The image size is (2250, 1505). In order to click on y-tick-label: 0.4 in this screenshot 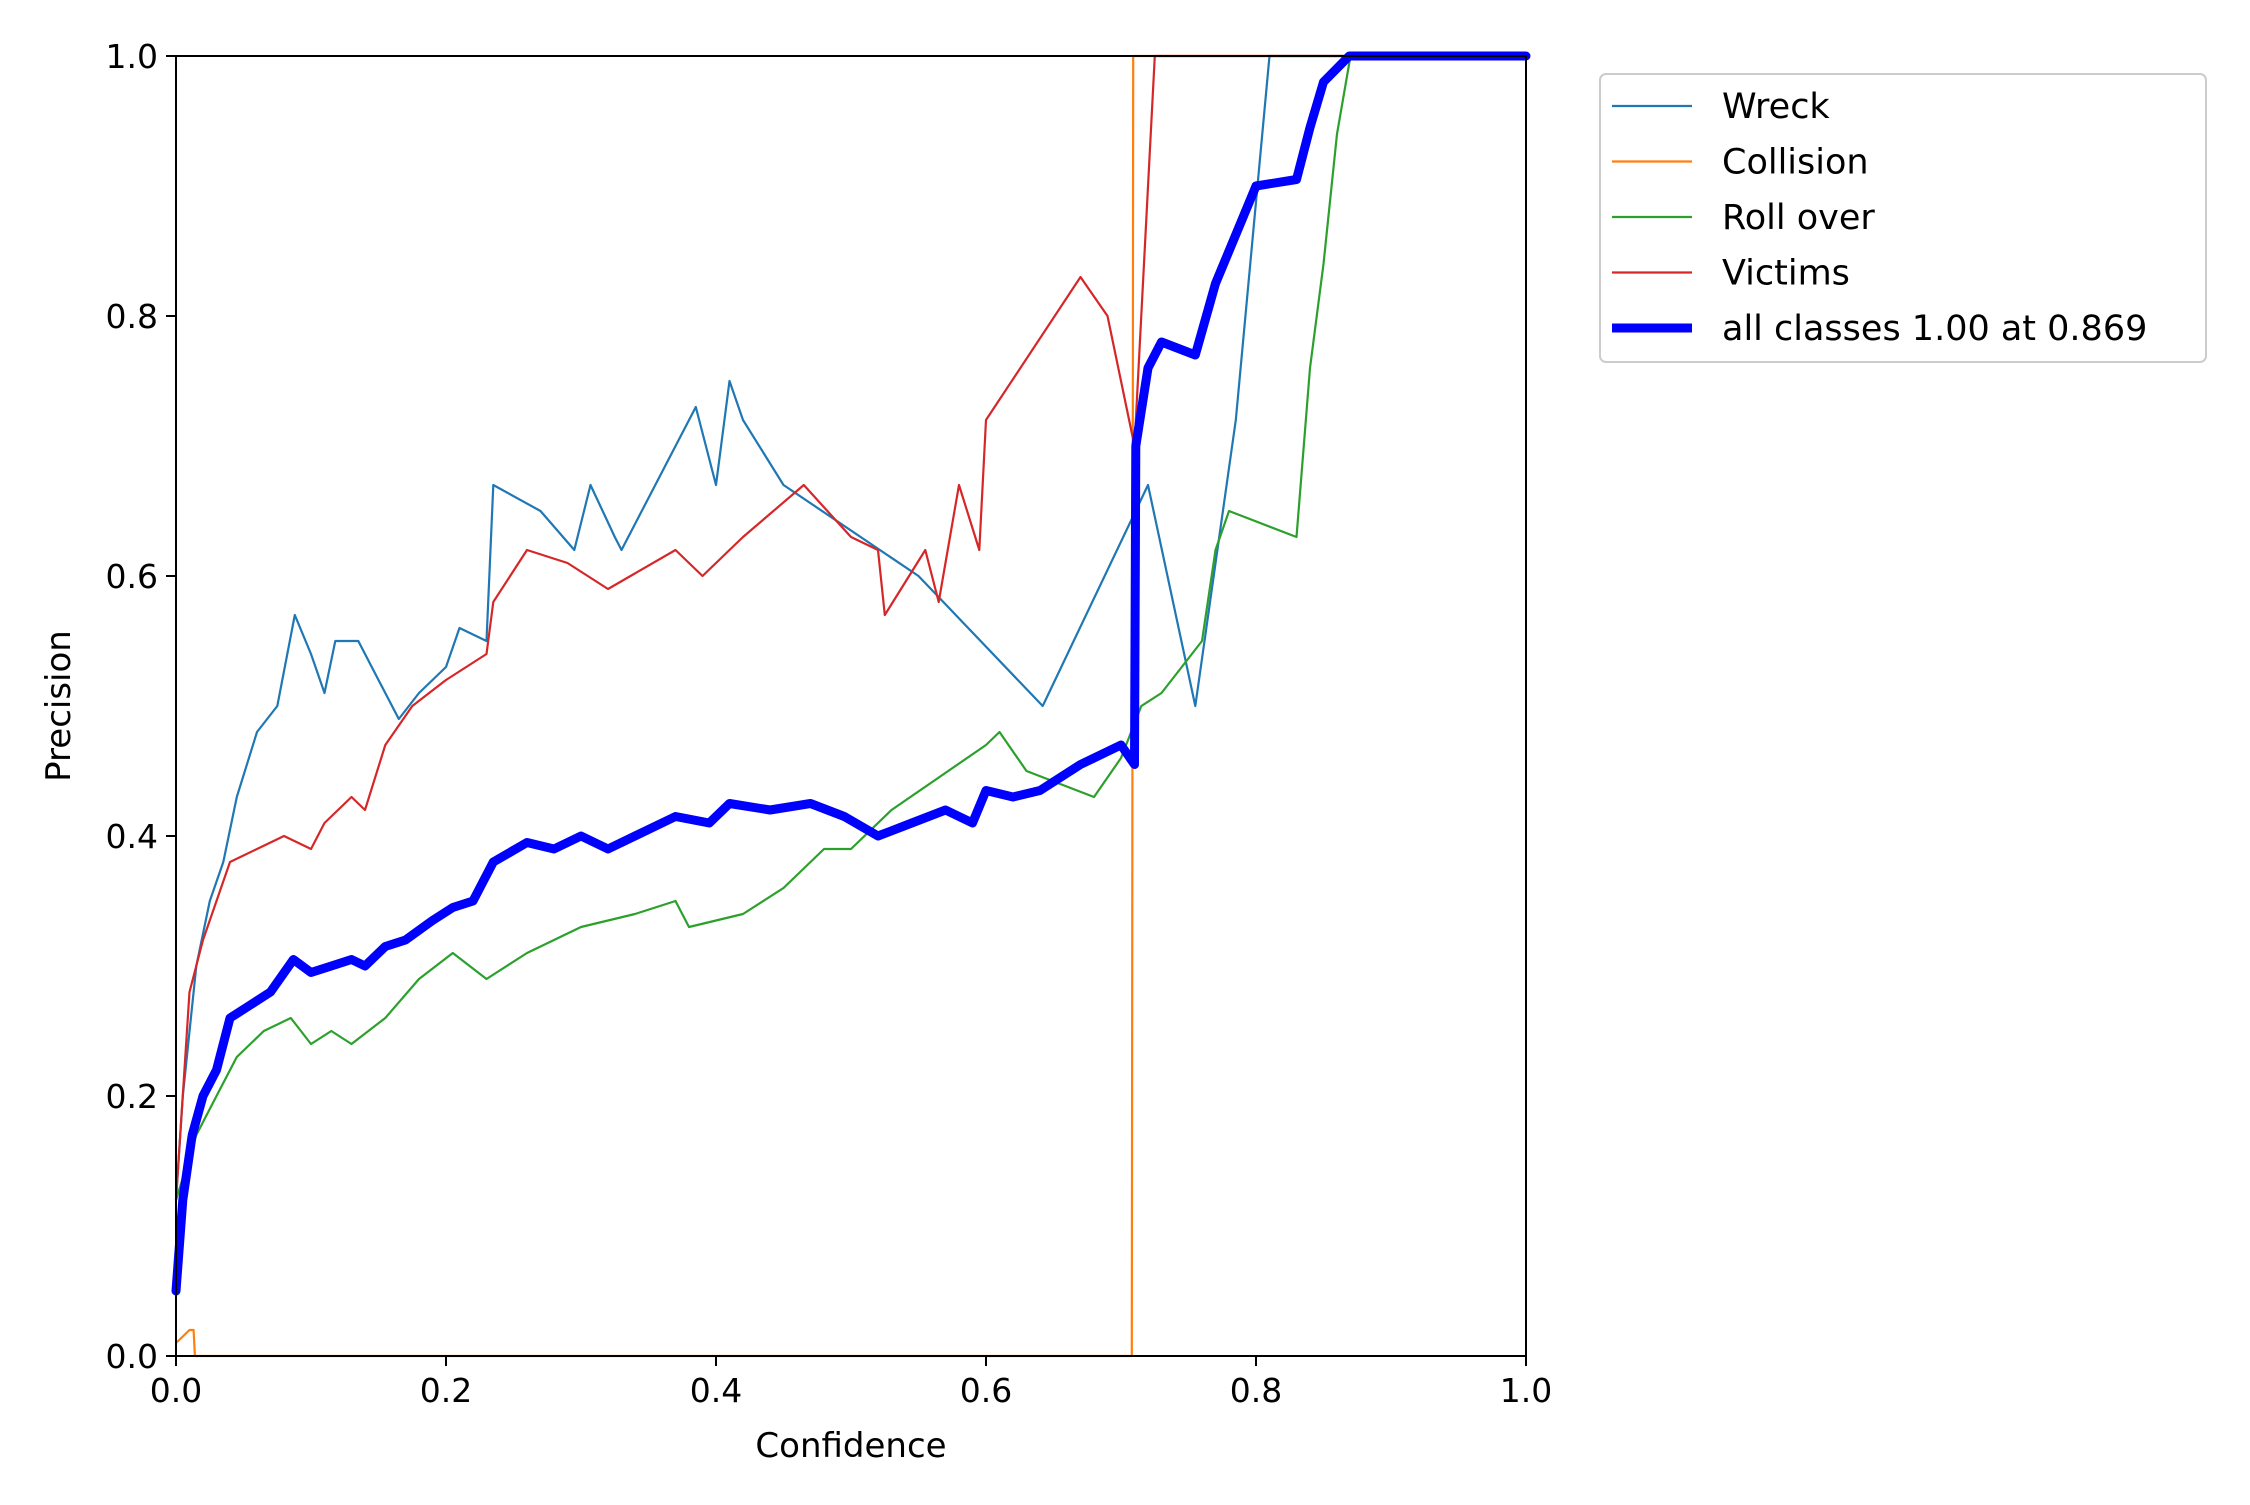, I will do `click(132, 836)`.